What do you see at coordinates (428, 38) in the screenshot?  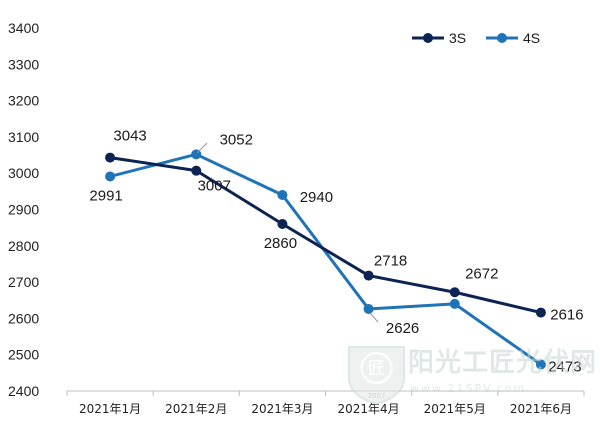 I see `legend-marker-3s` at bounding box center [428, 38].